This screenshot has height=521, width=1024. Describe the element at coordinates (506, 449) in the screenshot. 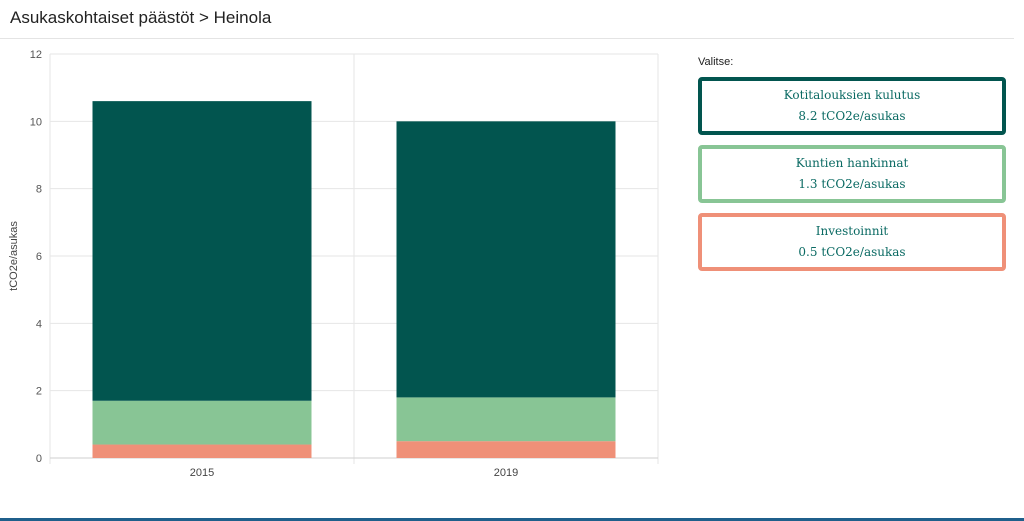

I see `bar-segment-2019-investoinnit` at that location.